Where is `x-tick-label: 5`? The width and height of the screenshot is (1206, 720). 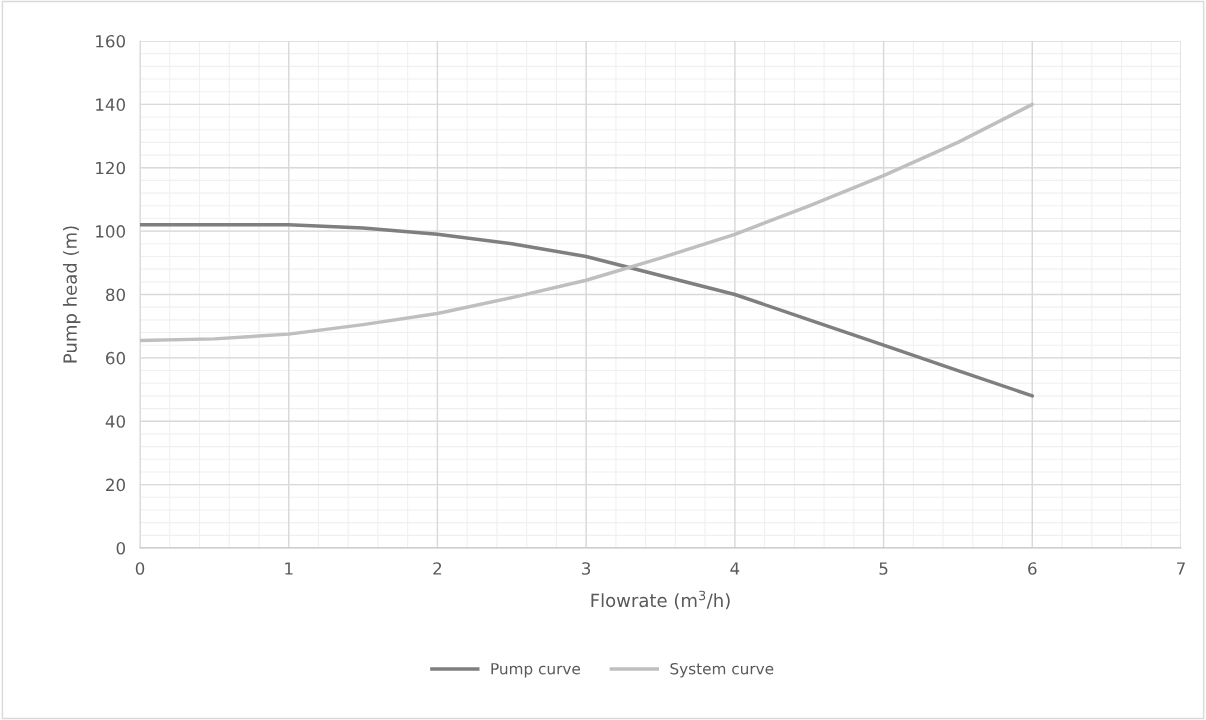 x-tick-label: 5 is located at coordinates (883, 568).